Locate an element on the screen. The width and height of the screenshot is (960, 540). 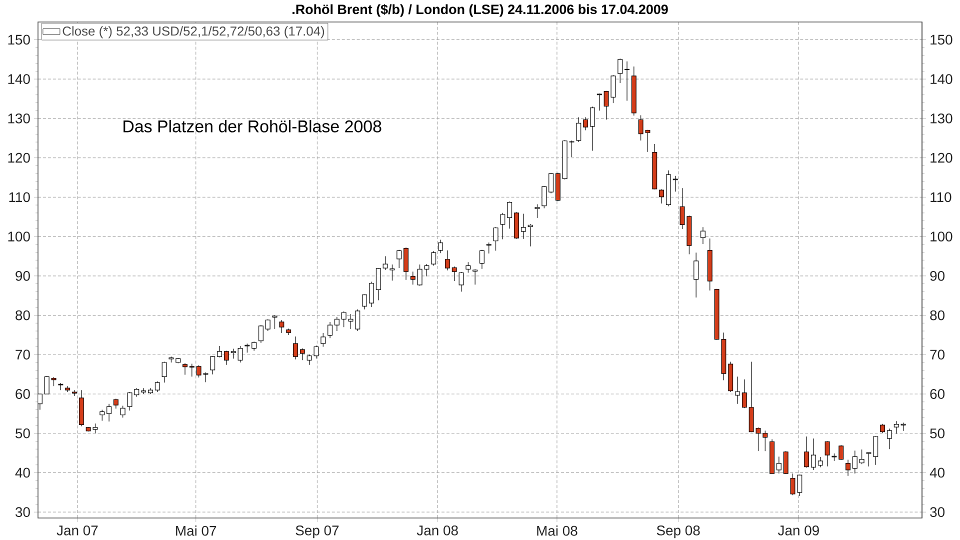
y2-tick-label: 50 is located at coordinates (937, 433).